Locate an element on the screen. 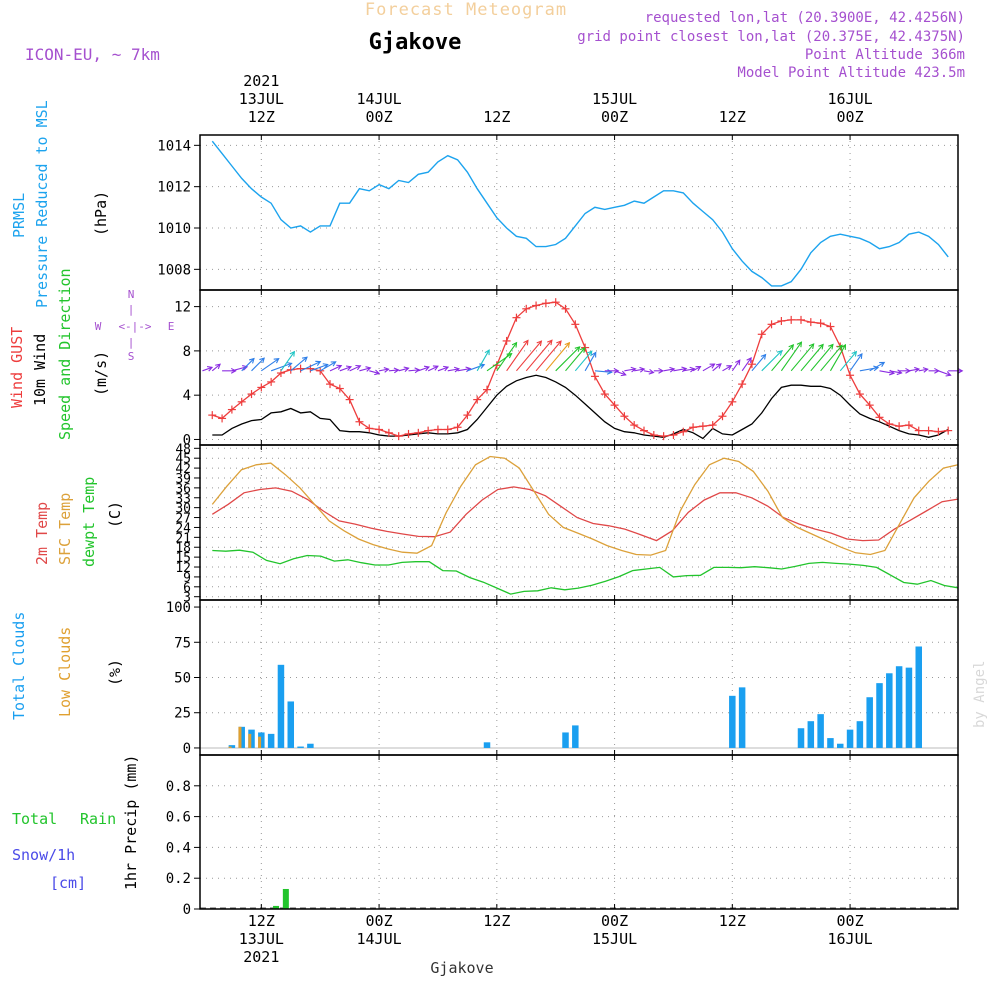  requested-coords: requested lon,lat (20.3900E, 42.4256N) is located at coordinates (805, 18).